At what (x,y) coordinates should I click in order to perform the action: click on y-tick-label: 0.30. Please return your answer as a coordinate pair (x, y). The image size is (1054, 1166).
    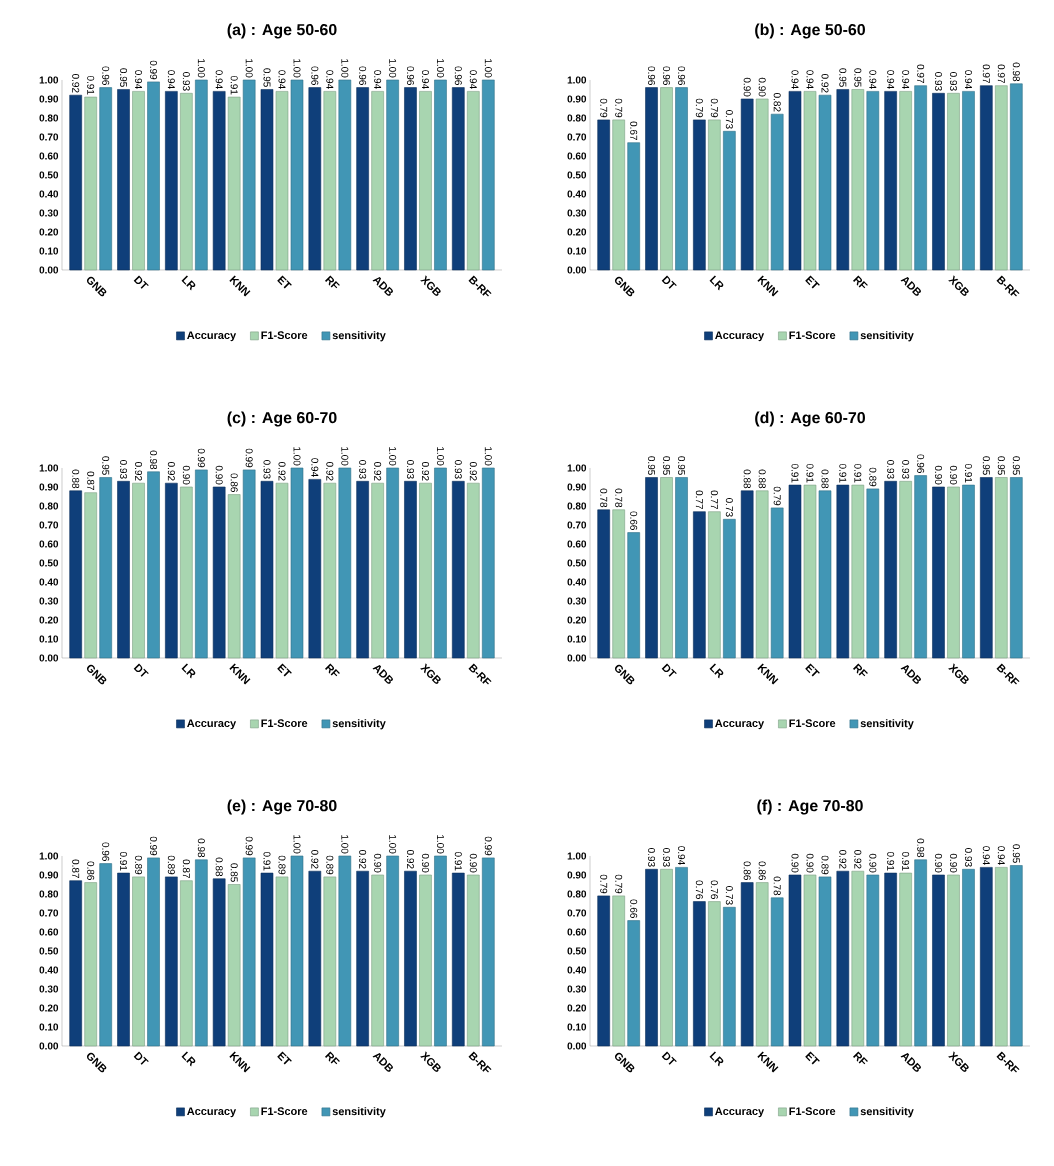
    Looking at the image, I should click on (577, 989).